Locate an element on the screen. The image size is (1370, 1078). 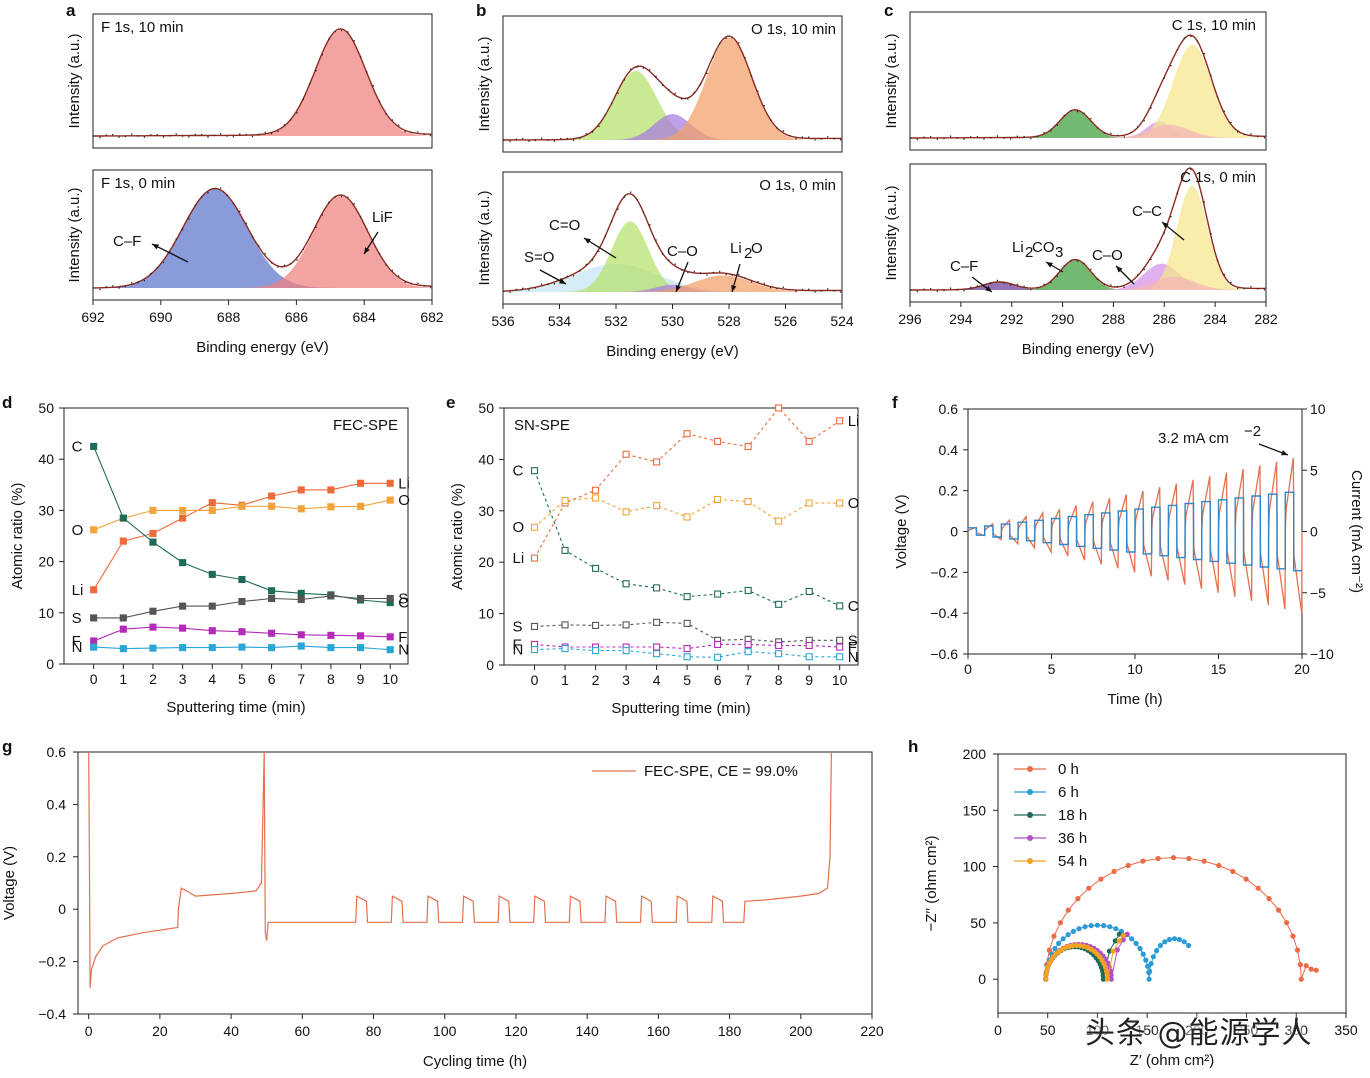
series-label-end-C: C is located at coordinates (853, 606).